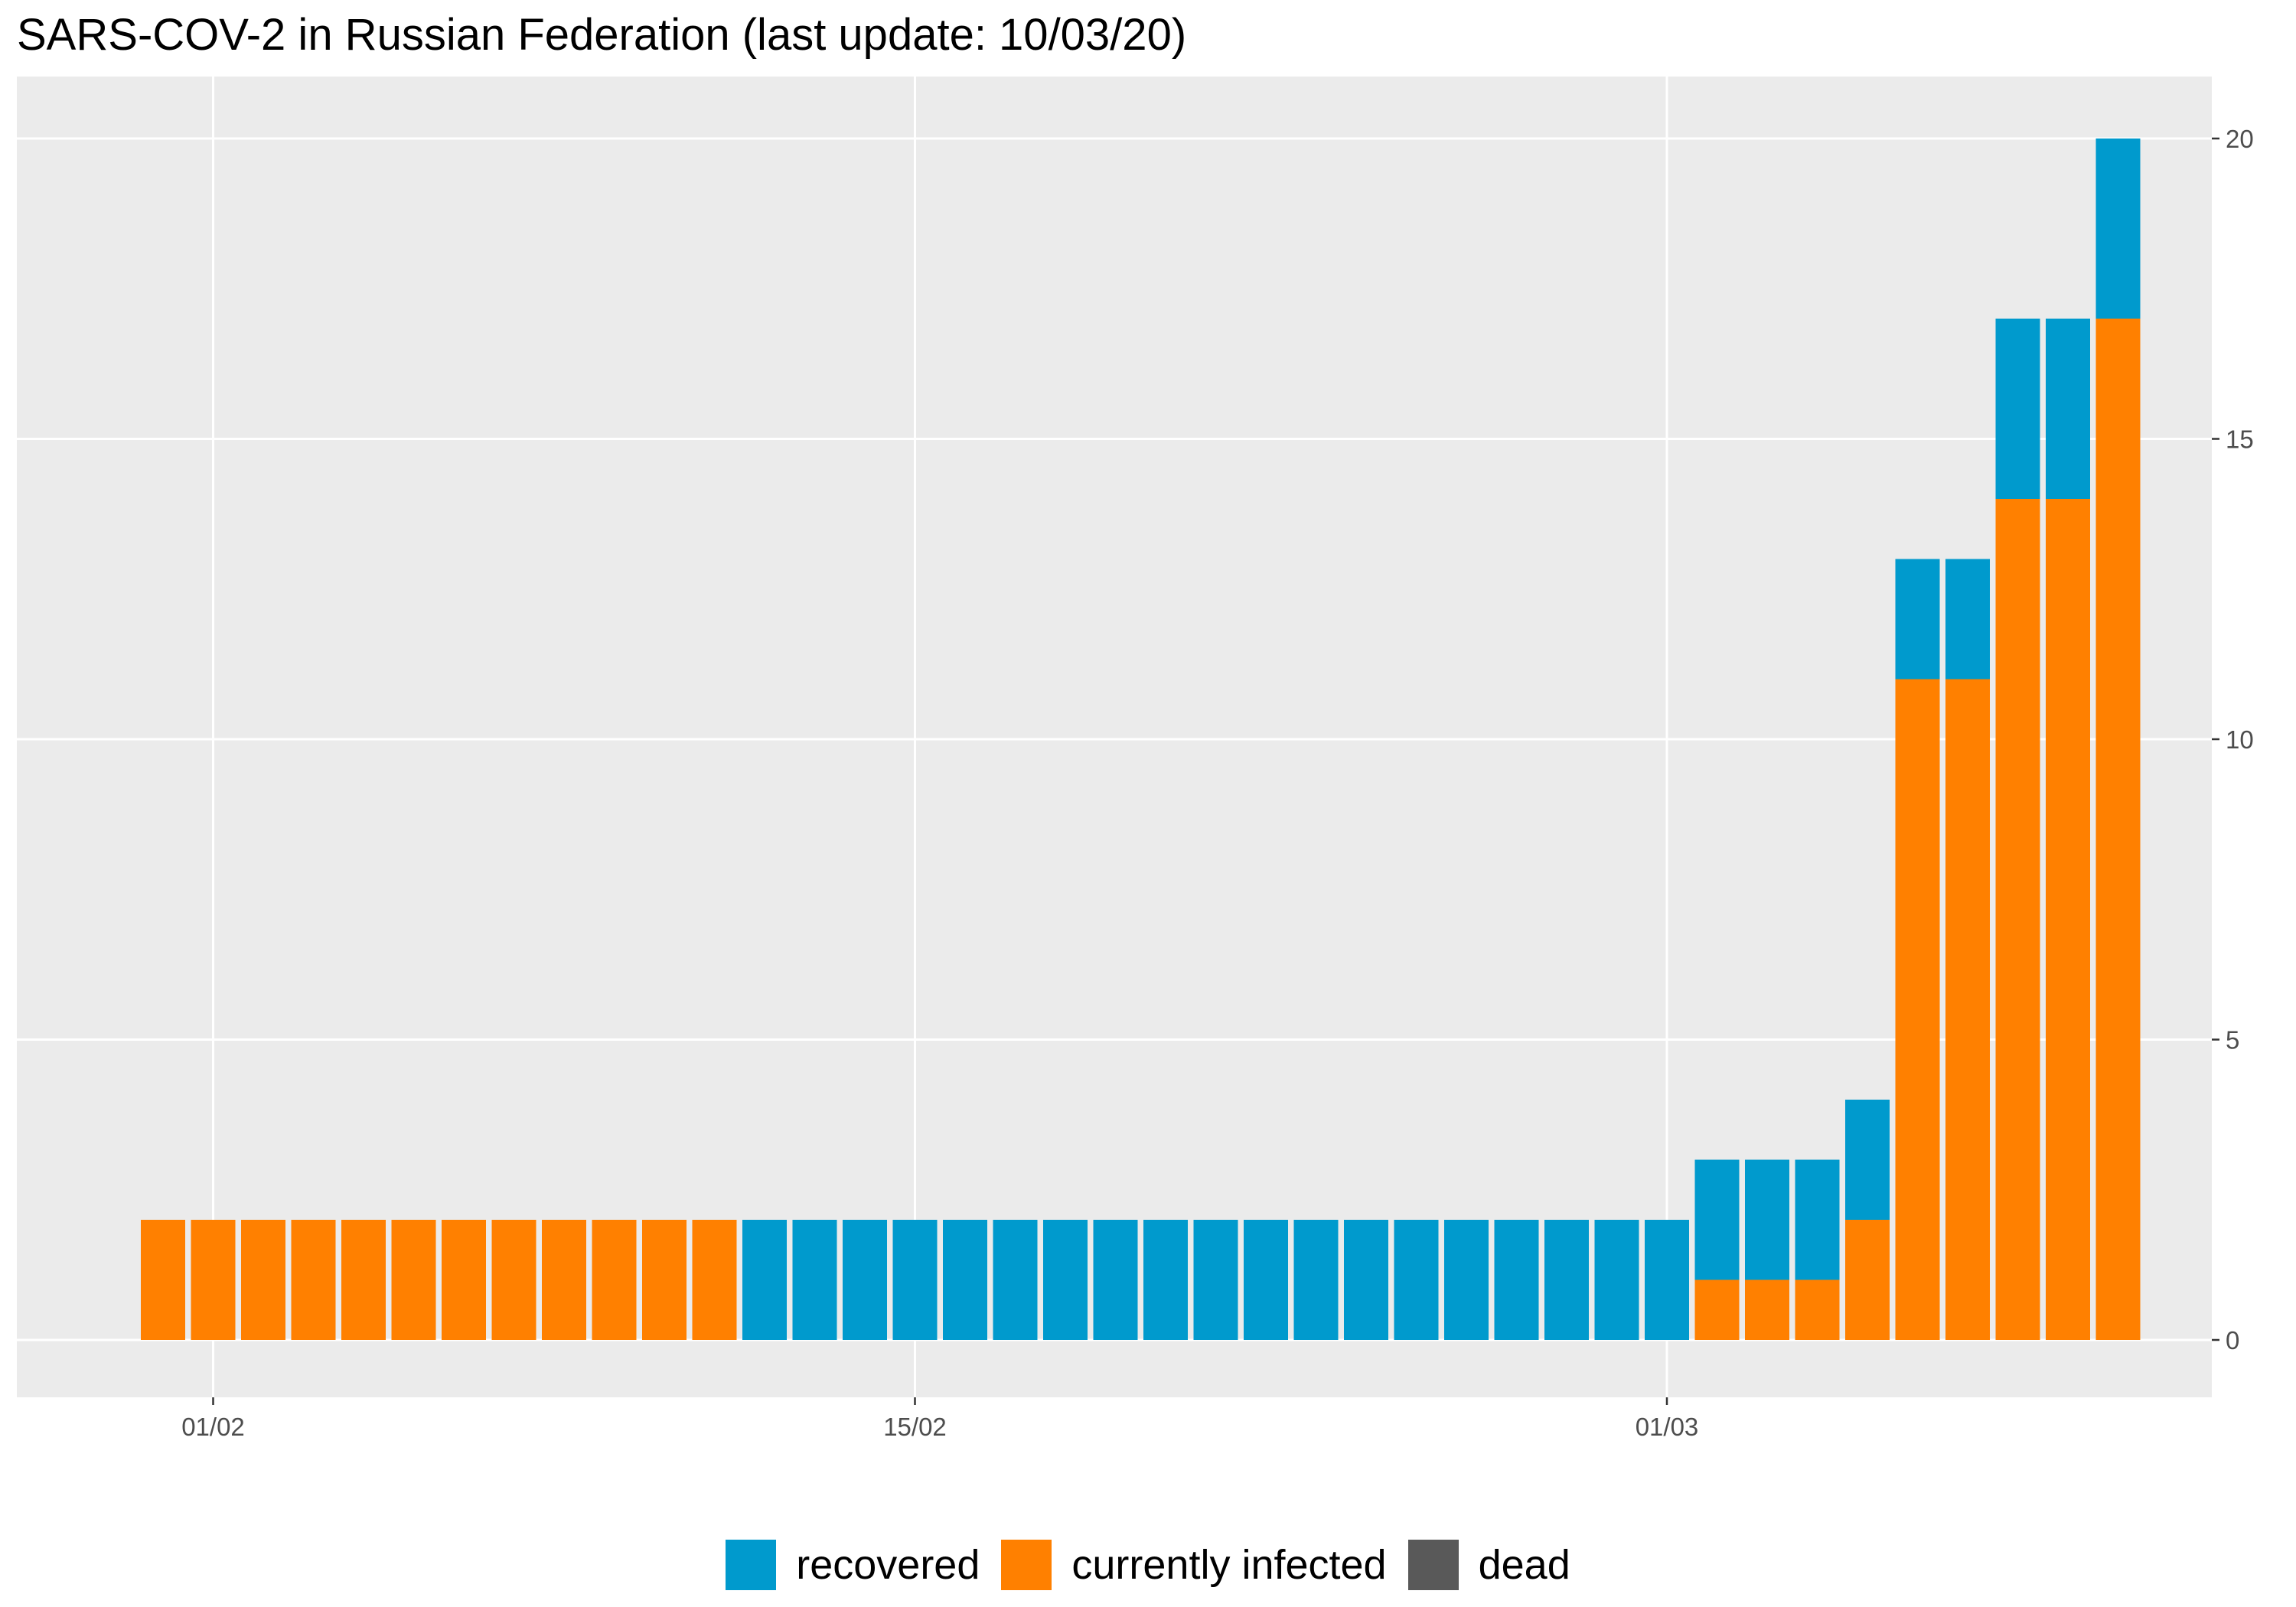  What do you see at coordinates (2240, 739) in the screenshot?
I see `y-tick-label: 10` at bounding box center [2240, 739].